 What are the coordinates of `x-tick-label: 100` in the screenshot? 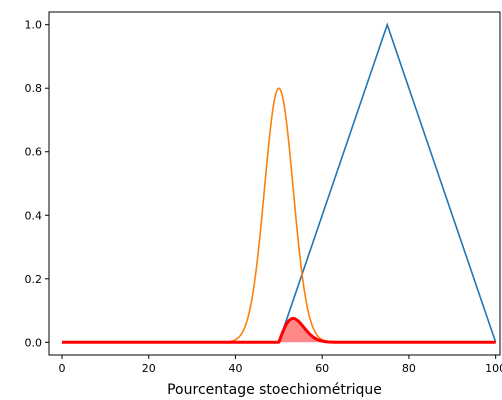 It's located at (493, 368).